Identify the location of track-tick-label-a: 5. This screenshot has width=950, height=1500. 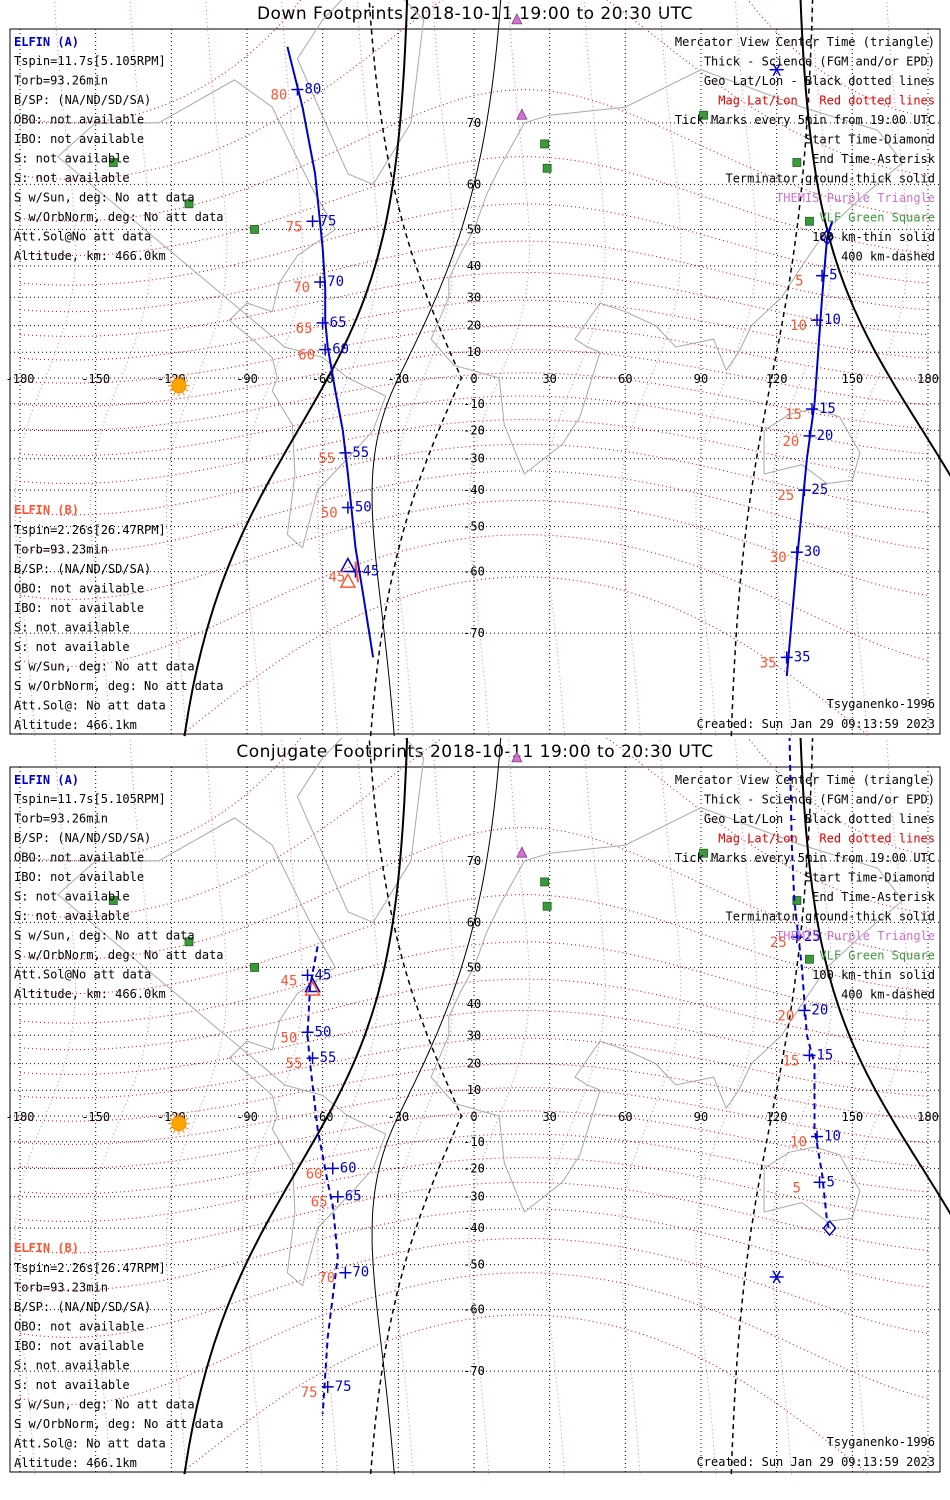
(831, 1182).